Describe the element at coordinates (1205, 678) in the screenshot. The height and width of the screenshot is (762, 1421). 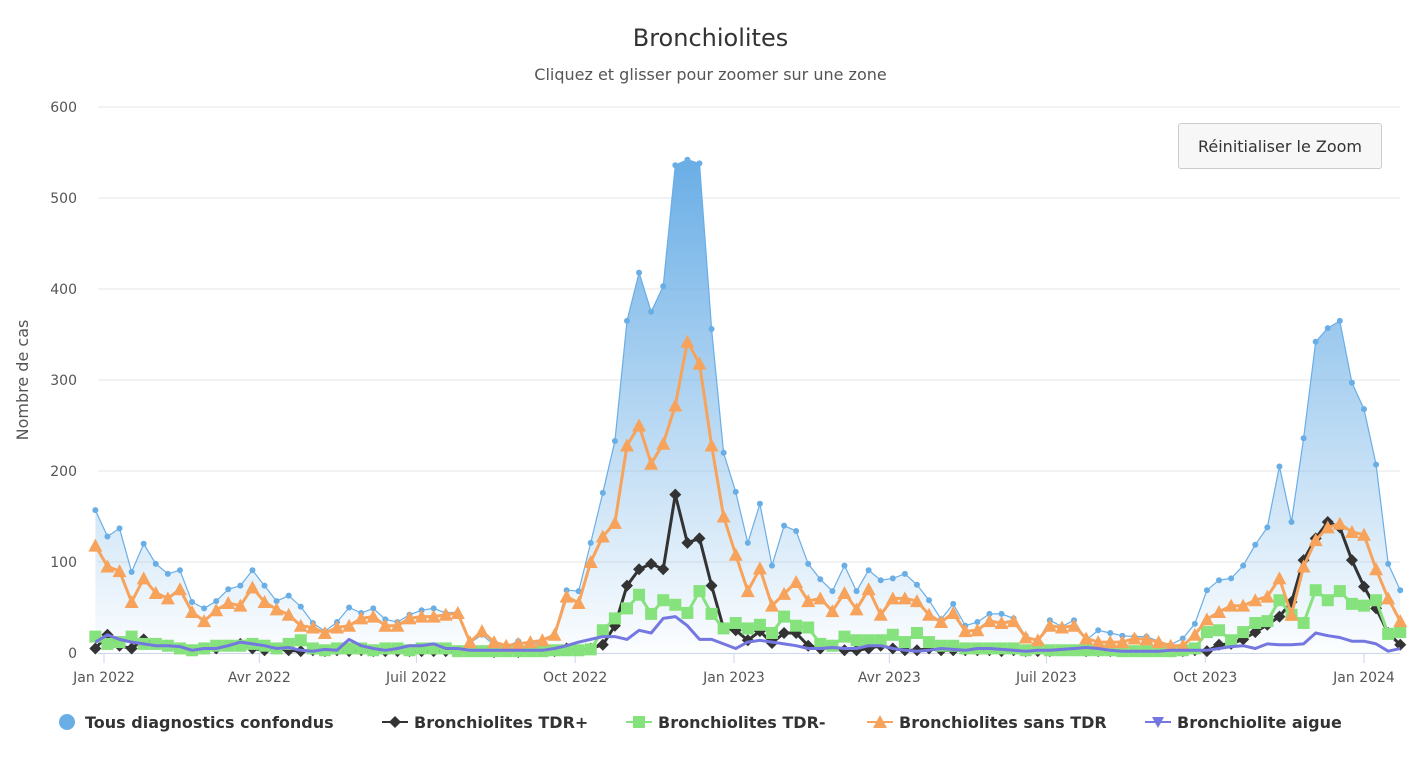
I see `x-tick-label: Oct 2023` at that location.